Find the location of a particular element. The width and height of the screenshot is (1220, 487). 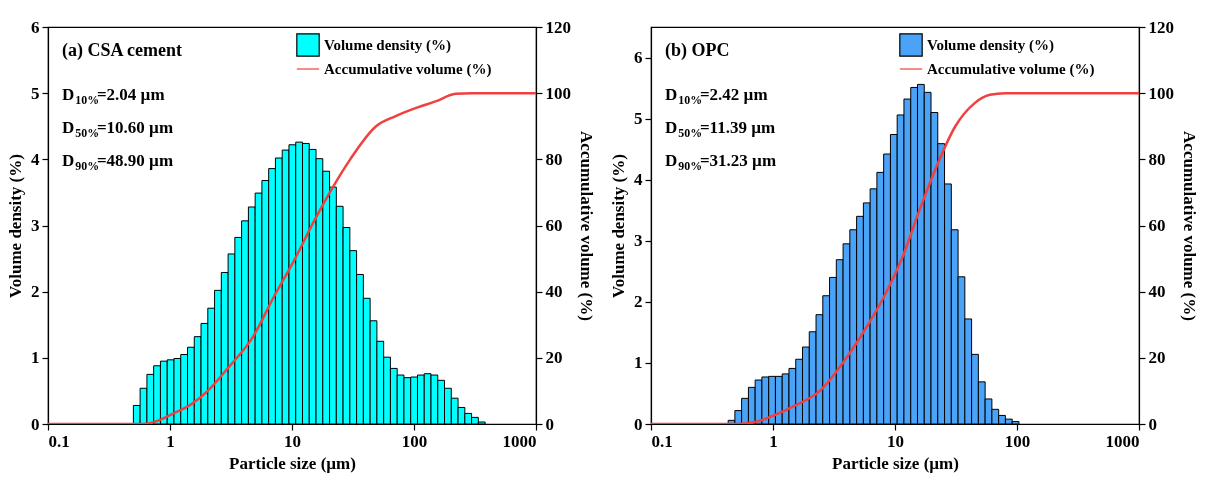

text: (b) OPC is located at coordinates (697, 50).